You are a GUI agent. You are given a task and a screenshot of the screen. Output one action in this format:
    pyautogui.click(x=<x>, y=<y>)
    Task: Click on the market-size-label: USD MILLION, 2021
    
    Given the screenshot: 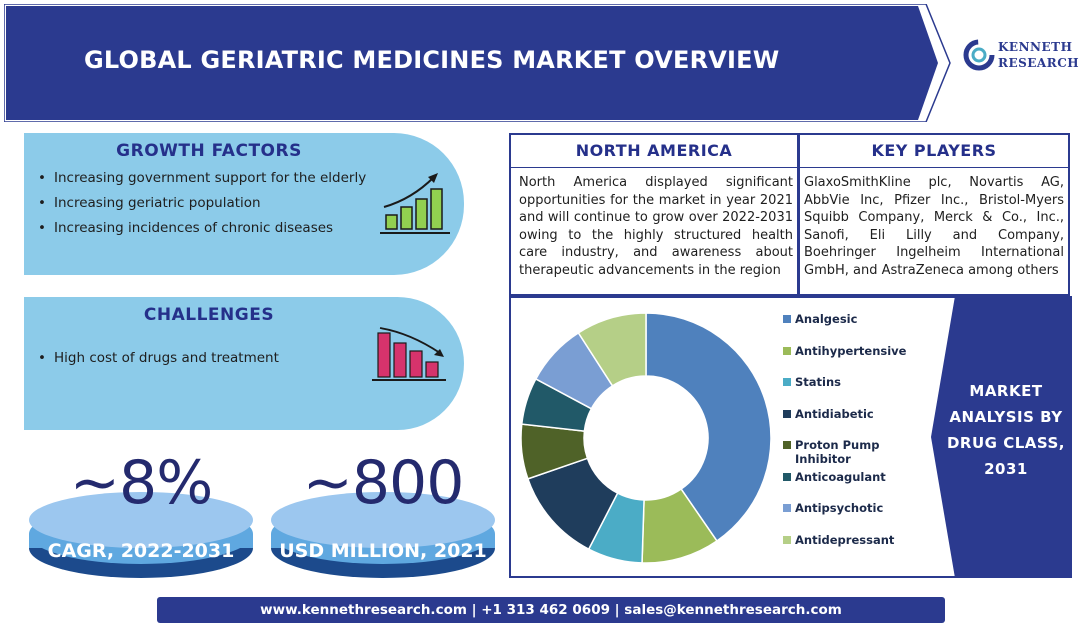 What is the action you would take?
    pyautogui.click(x=383, y=551)
    